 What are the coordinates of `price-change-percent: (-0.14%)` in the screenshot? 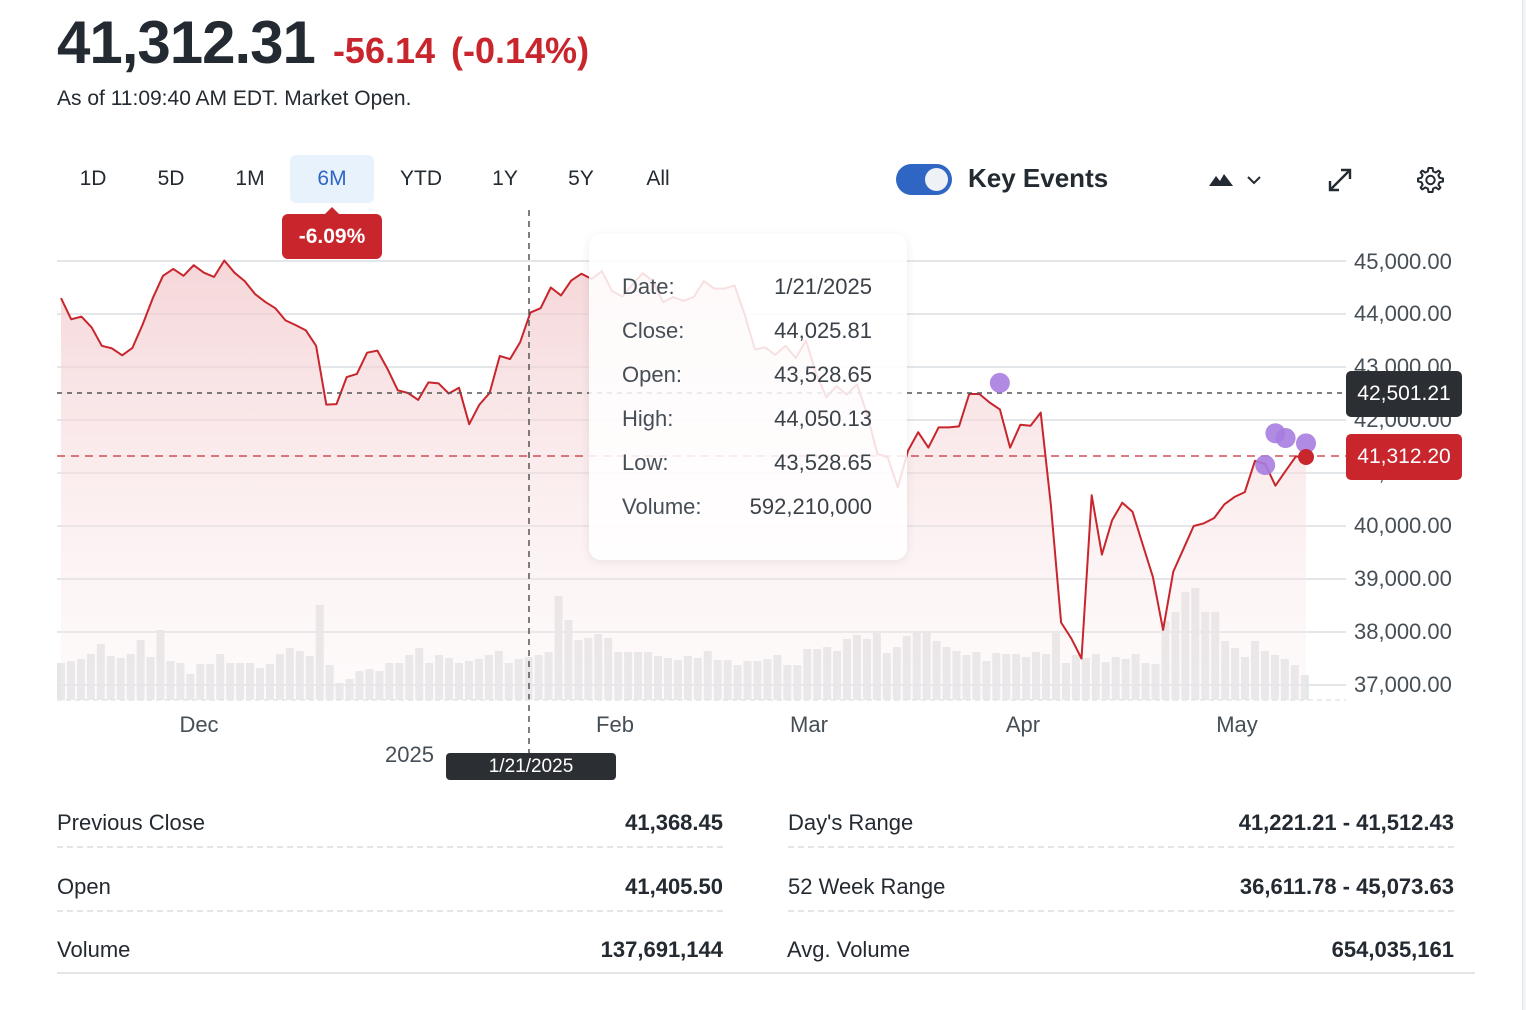 It's located at (520, 50).